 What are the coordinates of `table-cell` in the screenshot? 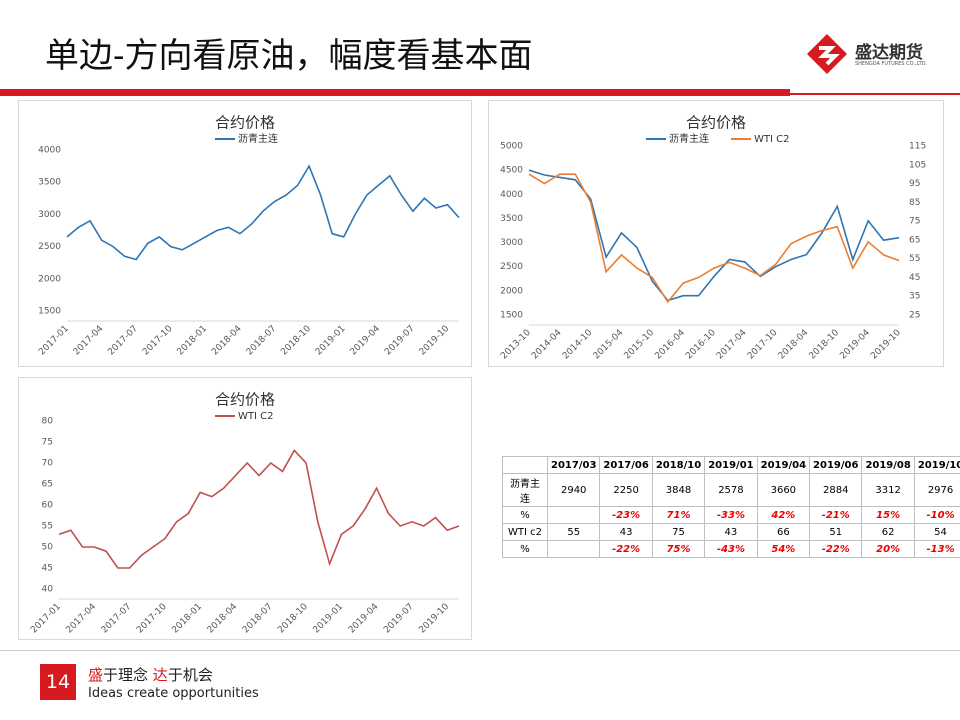 It's located at (573, 549).